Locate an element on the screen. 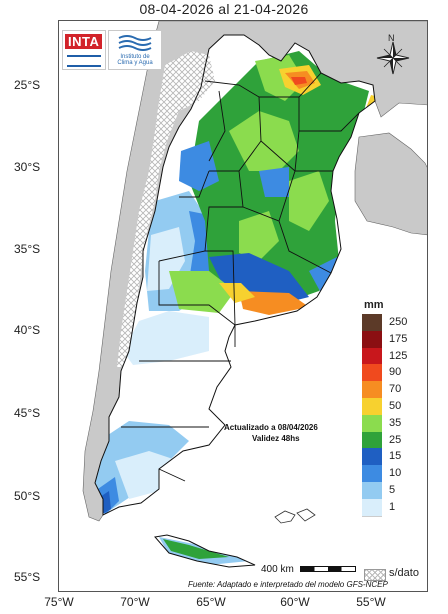 The height and width of the screenshot is (614, 448). compass-north-label: N is located at coordinates (391, 38).